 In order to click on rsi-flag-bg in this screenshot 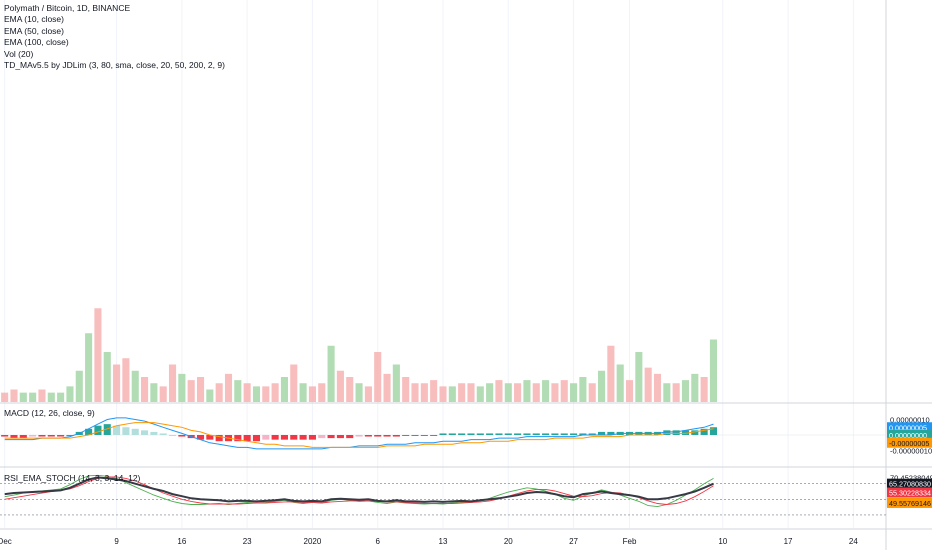, I will do `click(909, 492)`.